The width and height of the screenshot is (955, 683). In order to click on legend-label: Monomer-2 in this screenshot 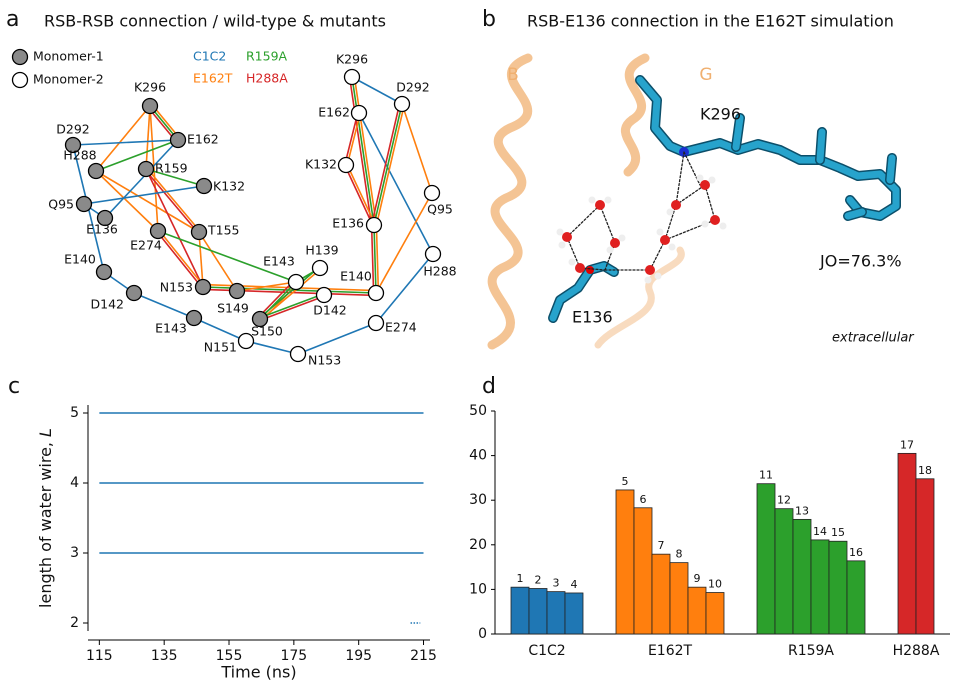, I will do `click(68, 79)`.